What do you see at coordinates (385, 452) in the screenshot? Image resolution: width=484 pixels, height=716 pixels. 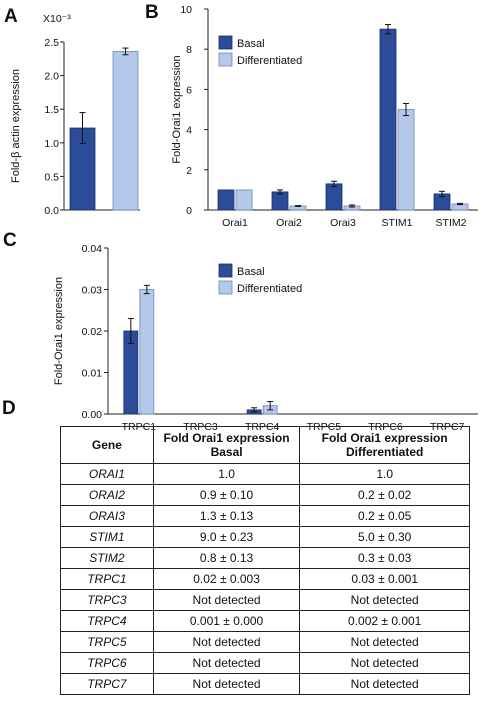 I see `table-header-text: Differentiated` at bounding box center [385, 452].